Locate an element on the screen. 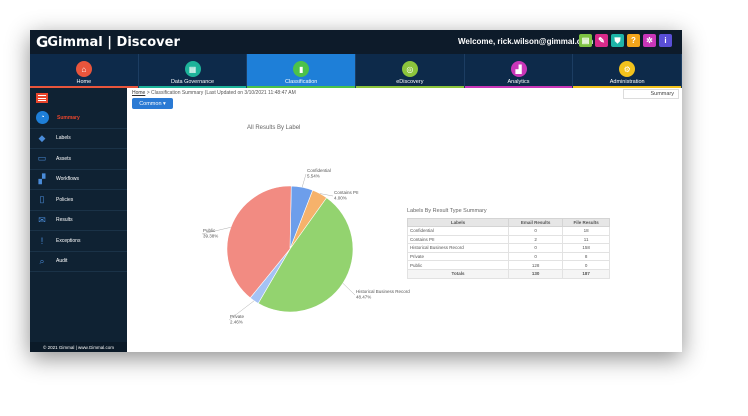 The height and width of the screenshot is (416, 748). table-cell: Private is located at coordinates (458, 256).